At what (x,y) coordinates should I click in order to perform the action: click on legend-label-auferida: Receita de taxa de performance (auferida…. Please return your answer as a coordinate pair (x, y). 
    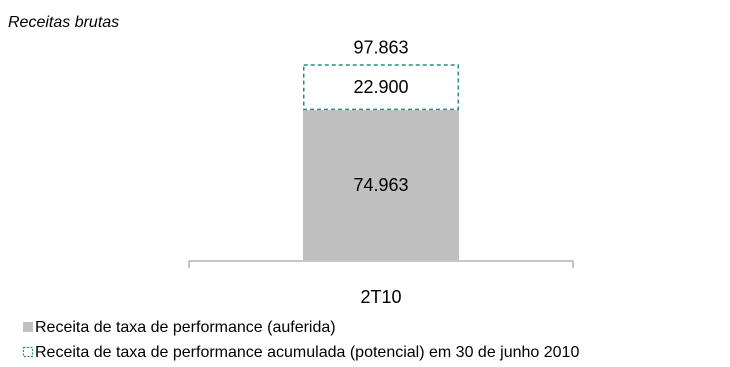
    Looking at the image, I should click on (185, 327).